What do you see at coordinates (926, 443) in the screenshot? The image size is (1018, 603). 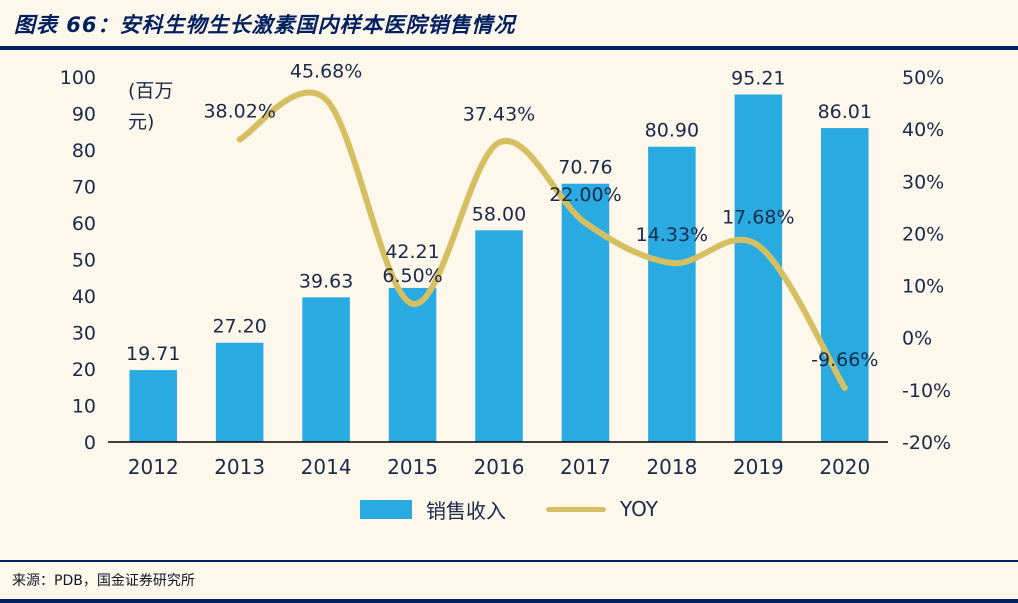 I see `right-axis-tick: -20%` at bounding box center [926, 443].